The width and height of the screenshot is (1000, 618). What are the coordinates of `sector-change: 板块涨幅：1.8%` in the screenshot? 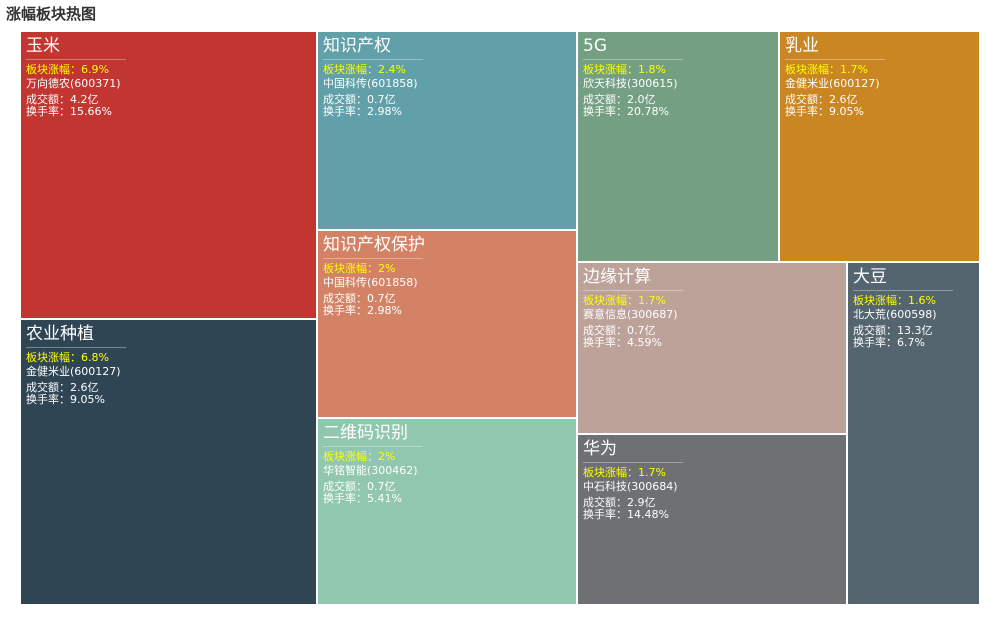 It's located at (624, 69).